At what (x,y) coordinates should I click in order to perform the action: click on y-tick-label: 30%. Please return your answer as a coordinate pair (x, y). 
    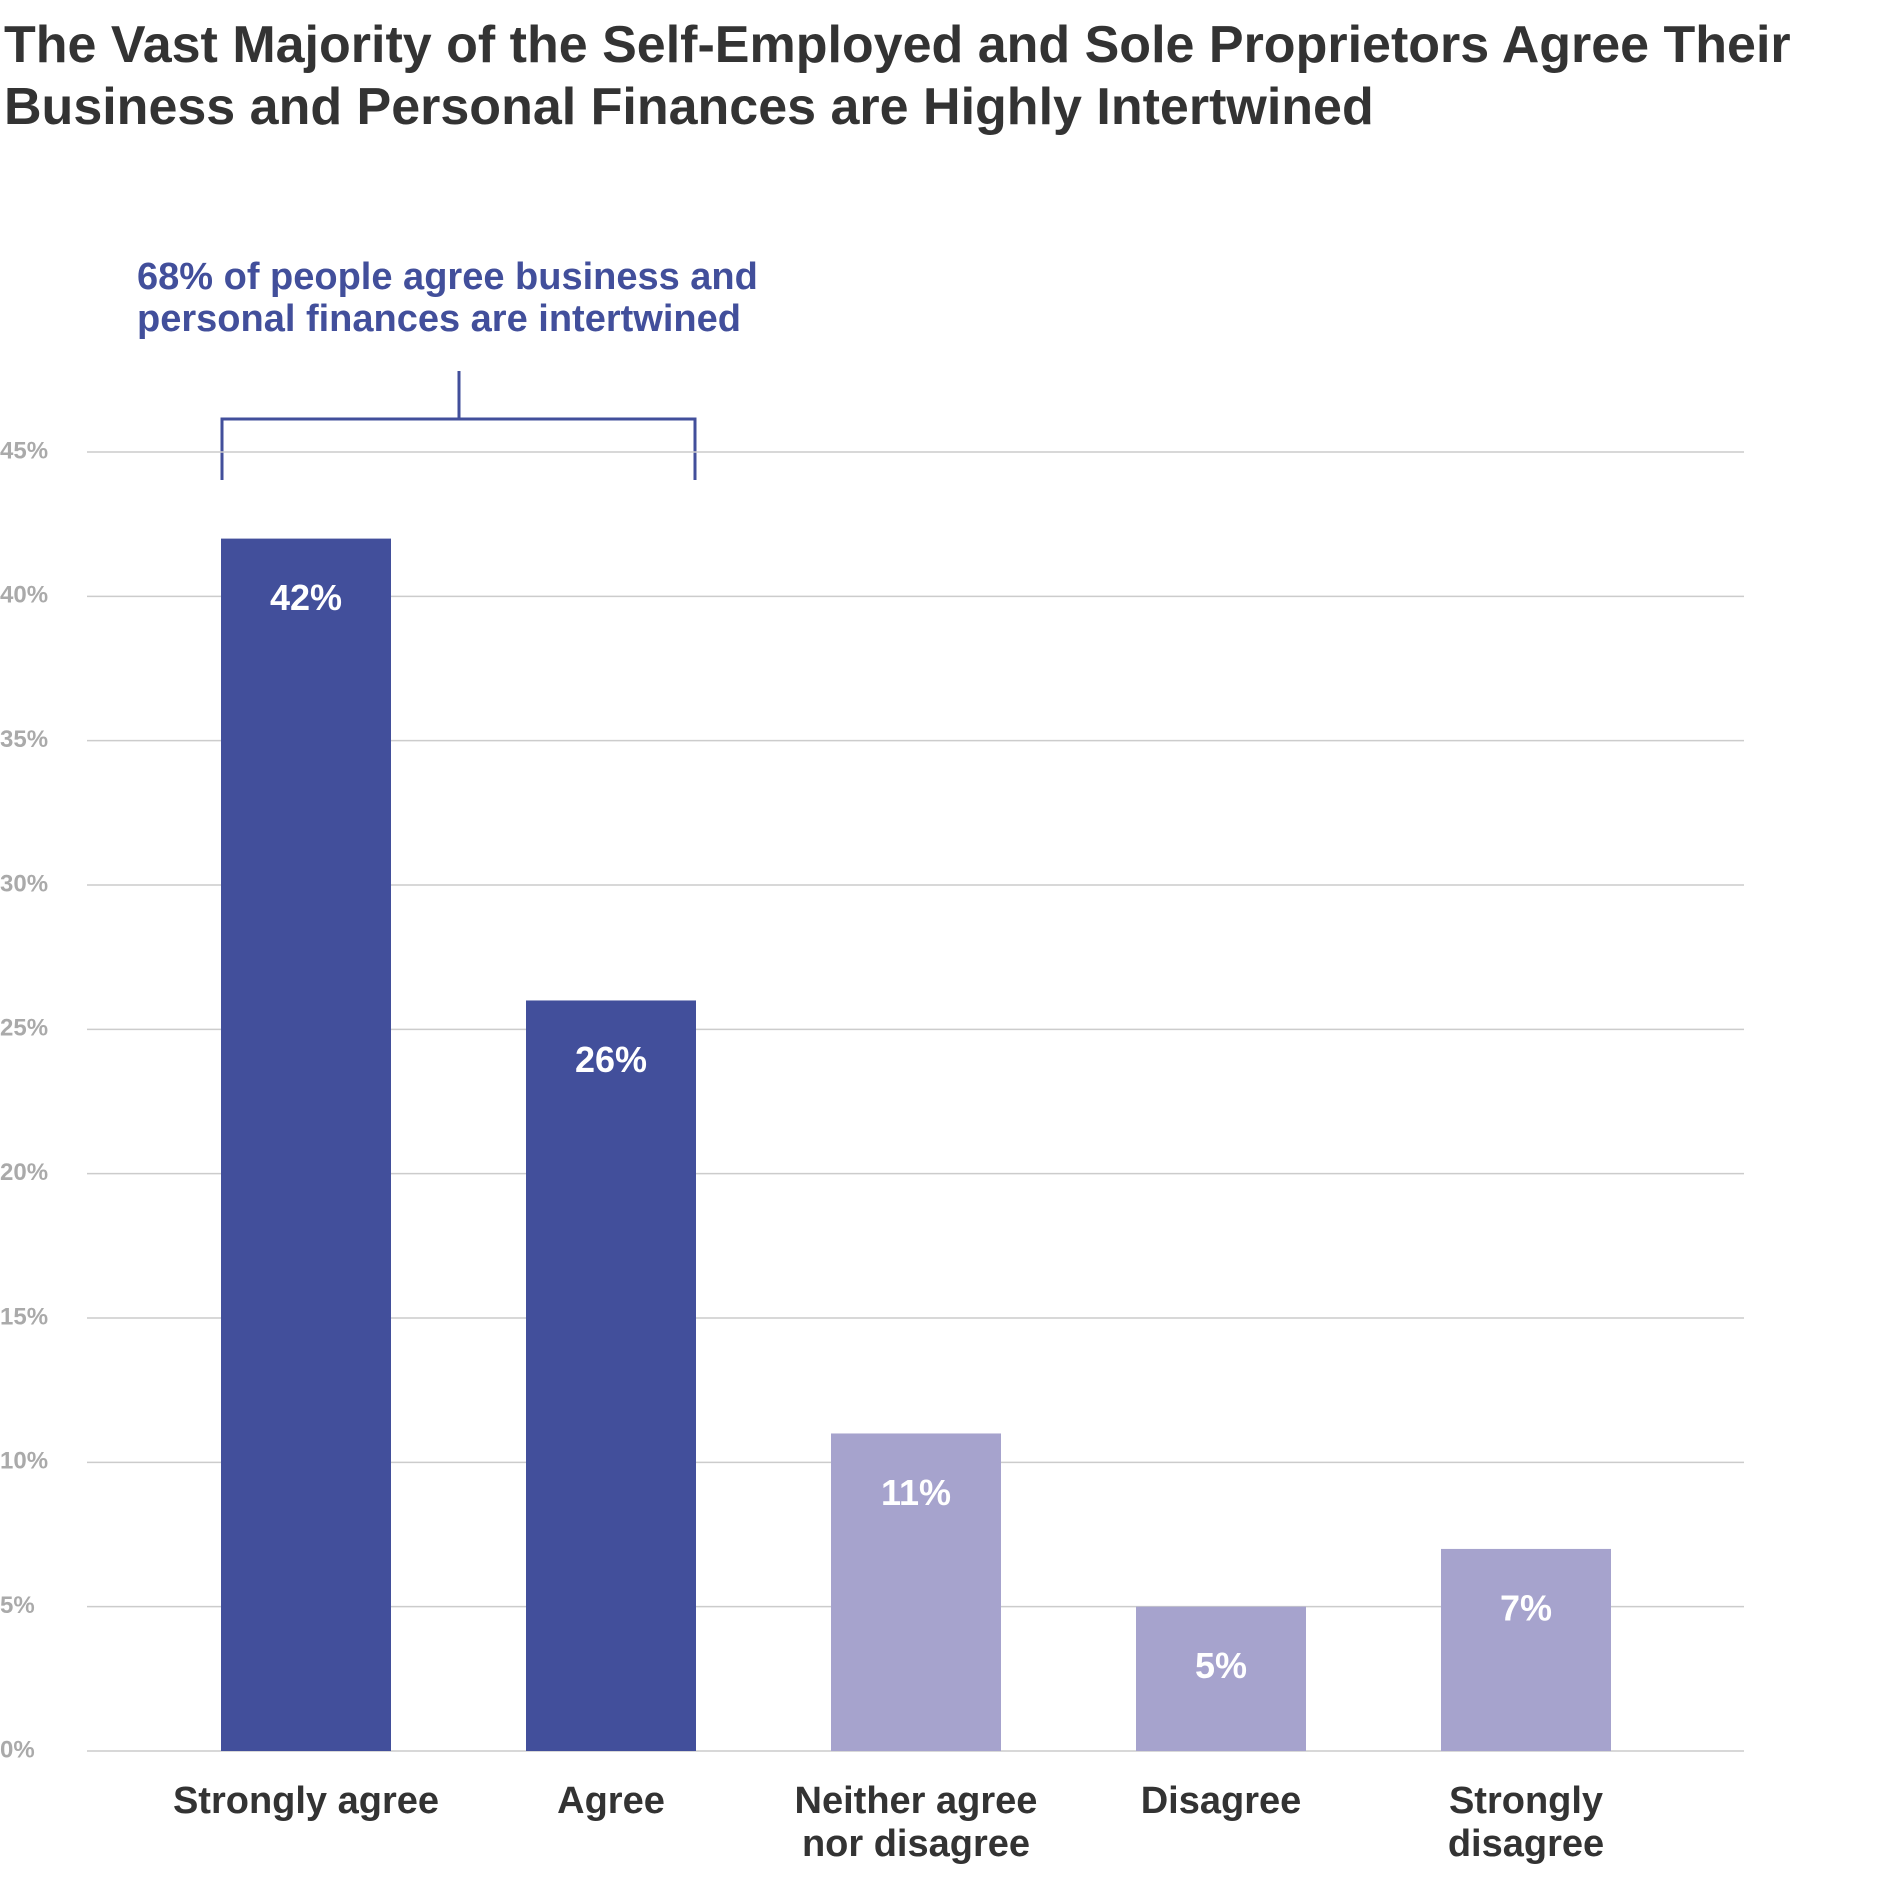
    Looking at the image, I should click on (24, 883).